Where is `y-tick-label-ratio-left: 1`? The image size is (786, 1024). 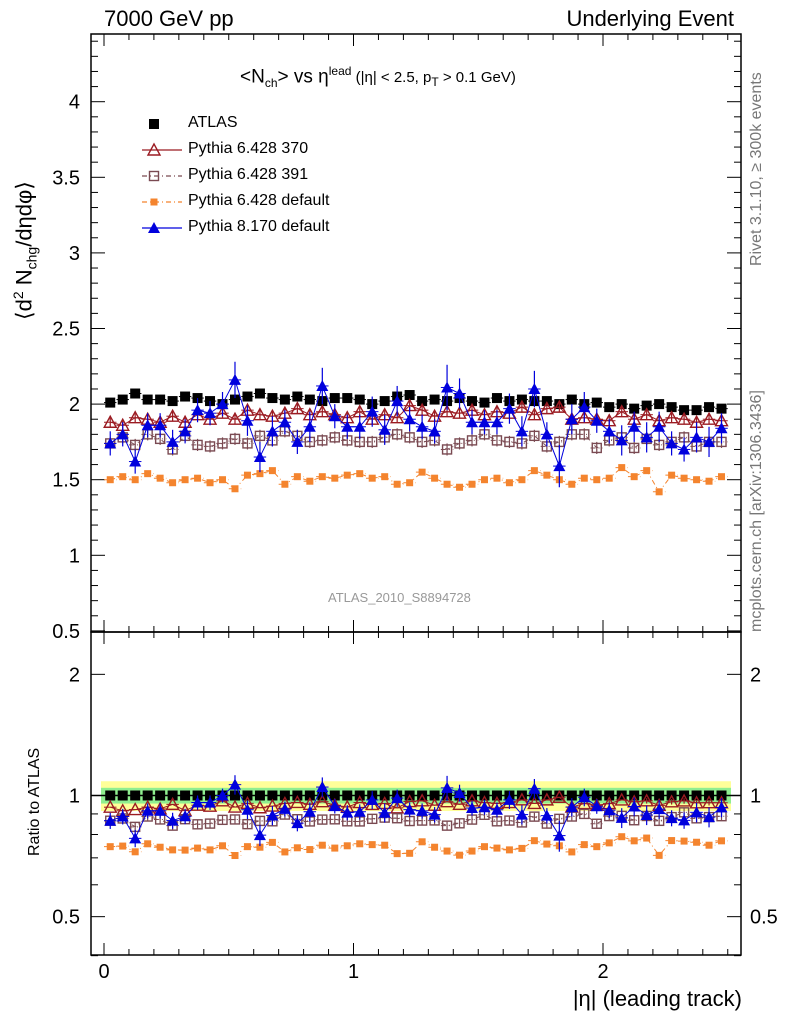 y-tick-label-ratio-left: 1 is located at coordinates (74, 797).